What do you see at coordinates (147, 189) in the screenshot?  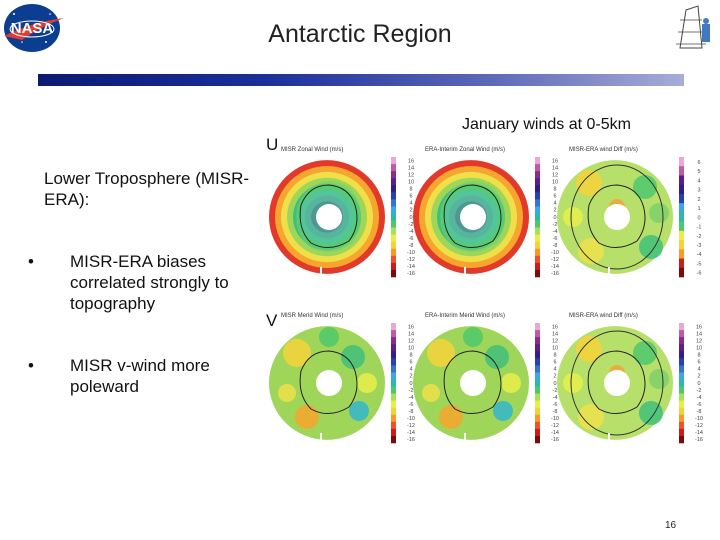 I see `section-heading: Lower Troposphere (MISR-ERA):` at bounding box center [147, 189].